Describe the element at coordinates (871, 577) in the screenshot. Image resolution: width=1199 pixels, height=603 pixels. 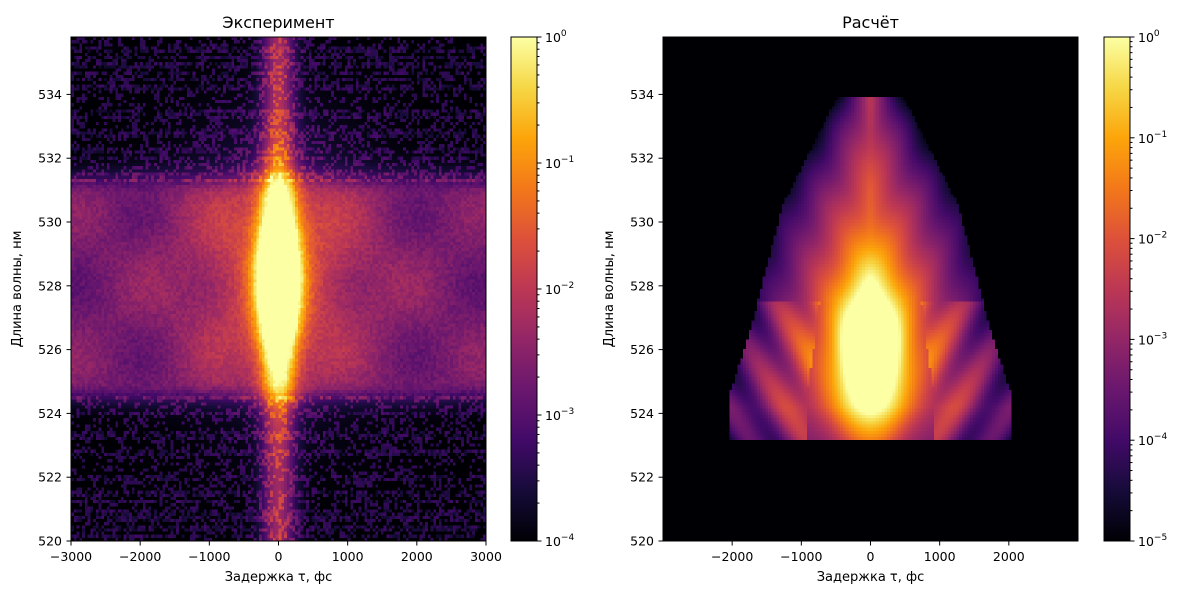
I see `x-axis-label-1: Задержка τ, фс` at that location.